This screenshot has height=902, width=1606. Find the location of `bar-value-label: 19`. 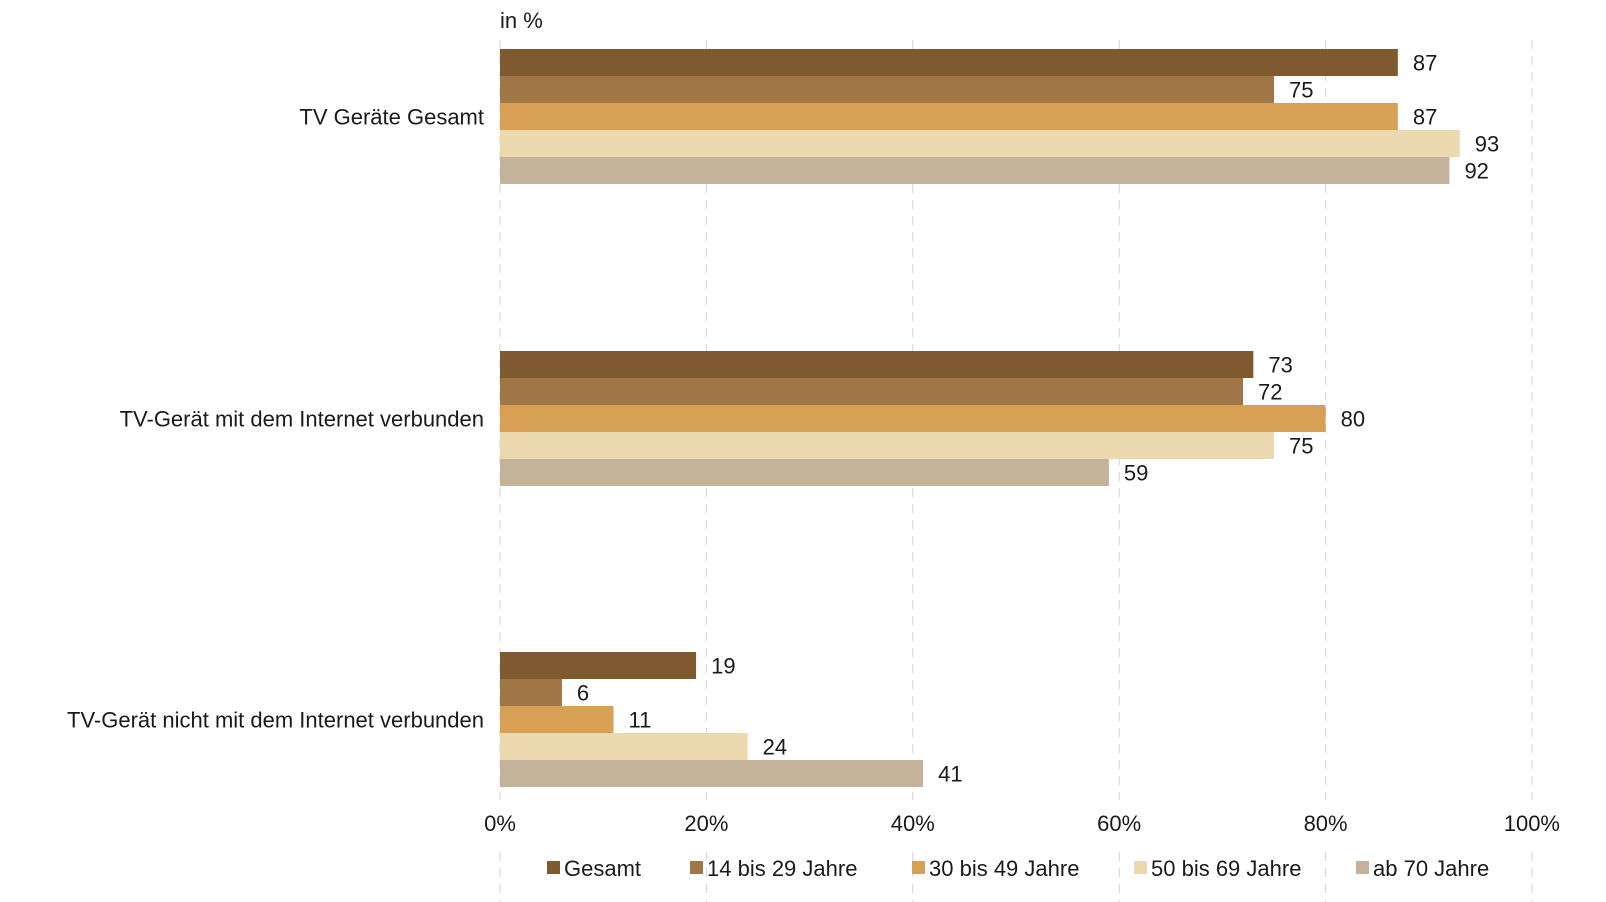

bar-value-label: 19 is located at coordinates (723, 666).